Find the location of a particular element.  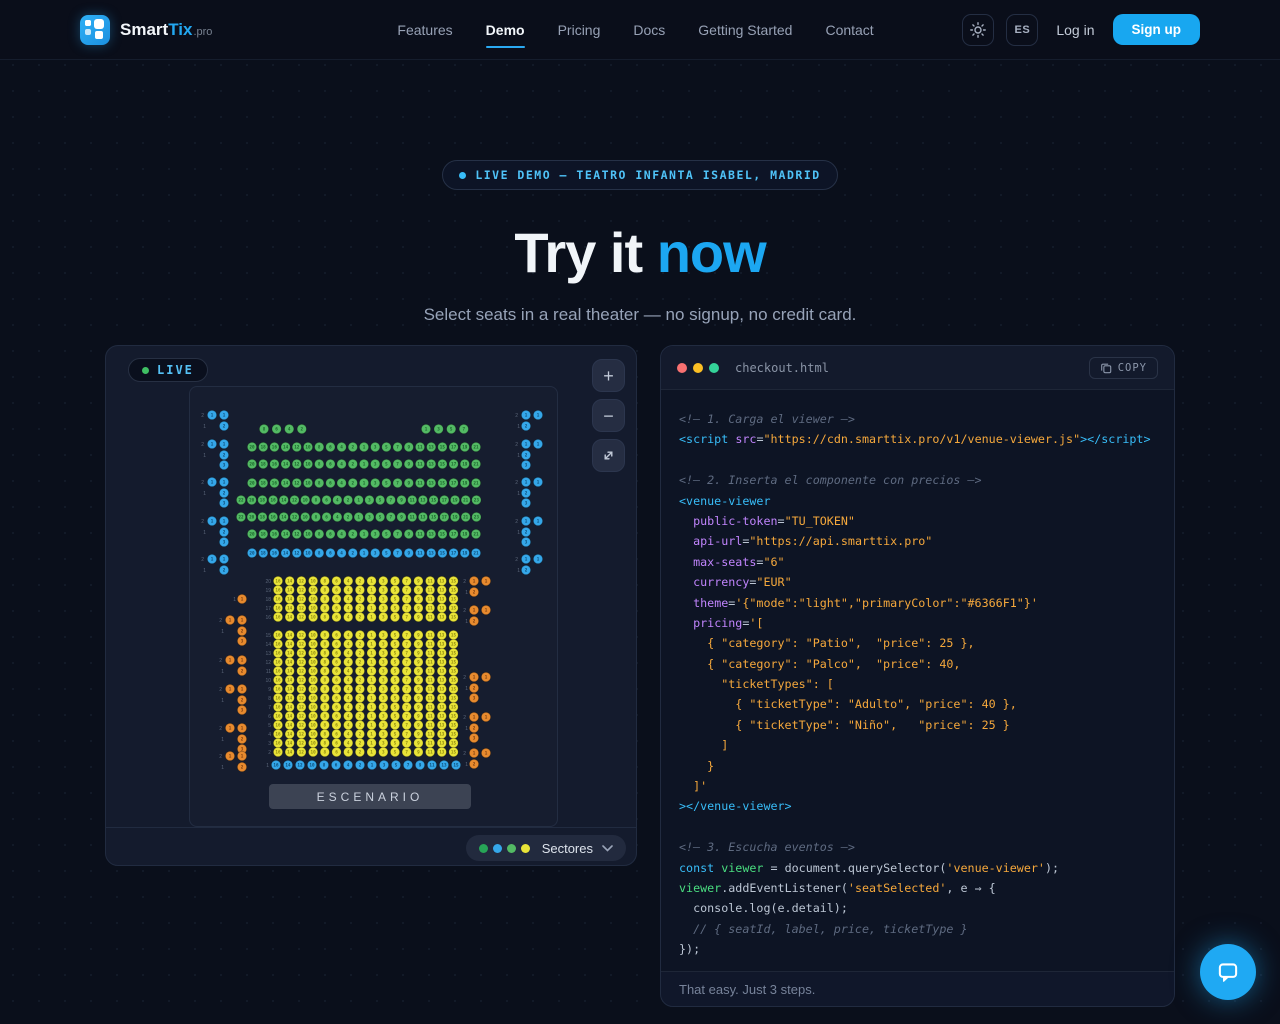

brand-logo: SmartTix.pro is located at coordinates (146, 29).